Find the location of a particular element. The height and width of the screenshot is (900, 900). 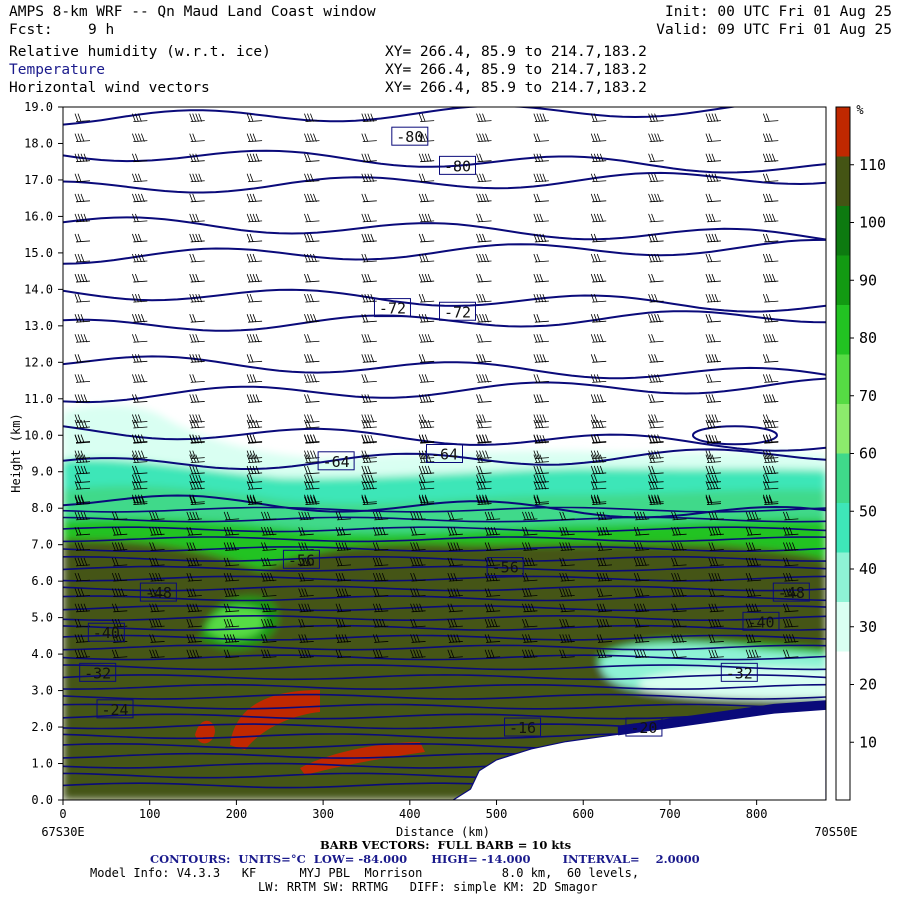

y-tick-label: 13.0 is located at coordinates (38, 326).